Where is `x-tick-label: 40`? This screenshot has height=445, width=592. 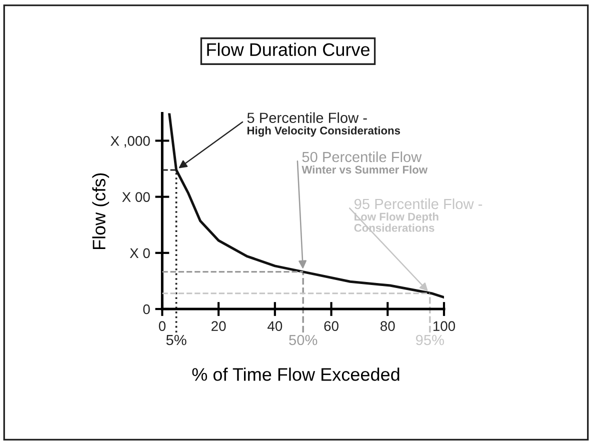 x-tick-label: 40 is located at coordinates (275, 326).